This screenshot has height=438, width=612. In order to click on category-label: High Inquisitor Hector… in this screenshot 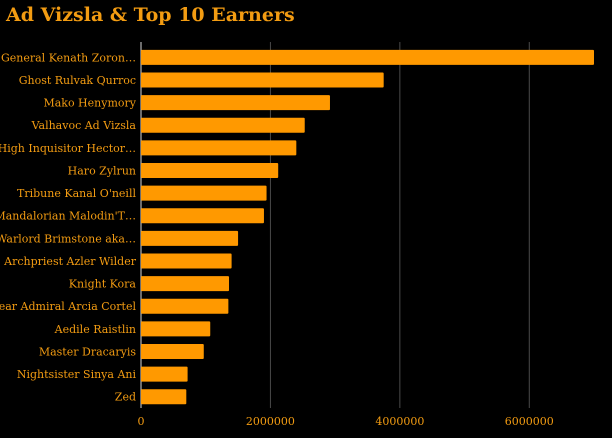, I will do `click(68, 148)`.